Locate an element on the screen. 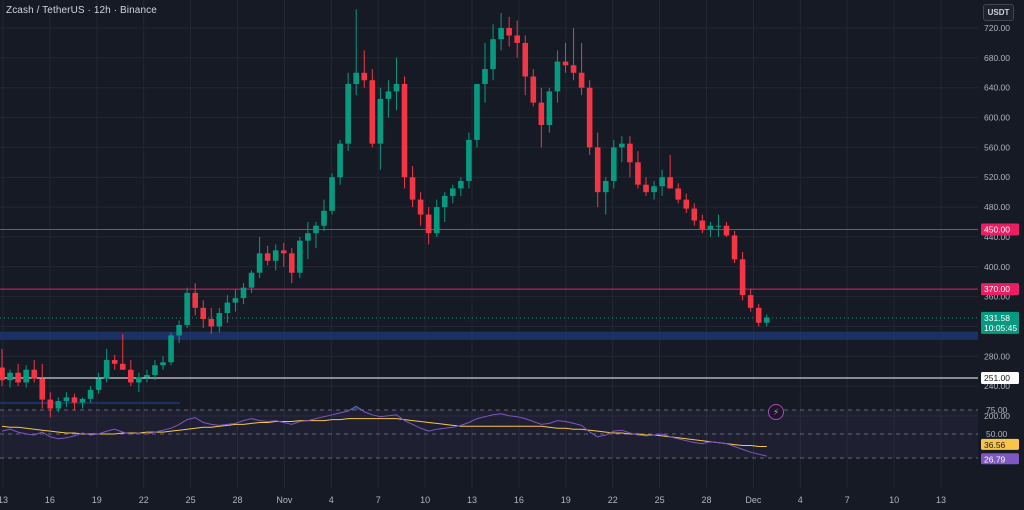  x-tick-label: 13 is located at coordinates (4, 500).